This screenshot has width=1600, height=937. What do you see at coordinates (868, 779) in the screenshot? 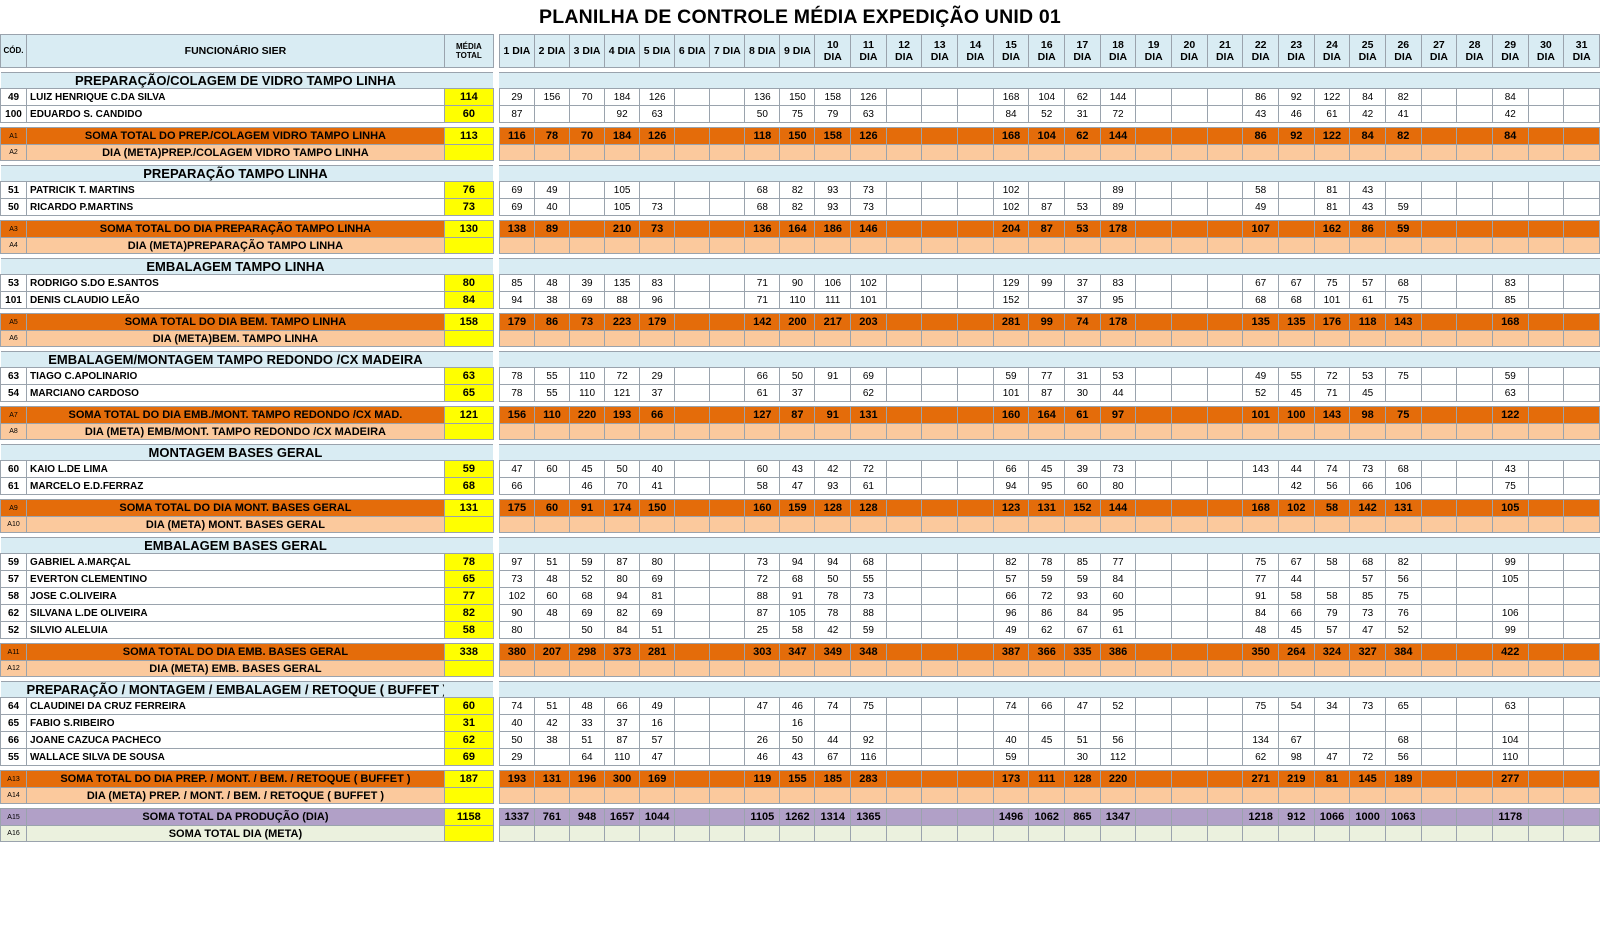
I see `day-cell: 283` at bounding box center [868, 779].